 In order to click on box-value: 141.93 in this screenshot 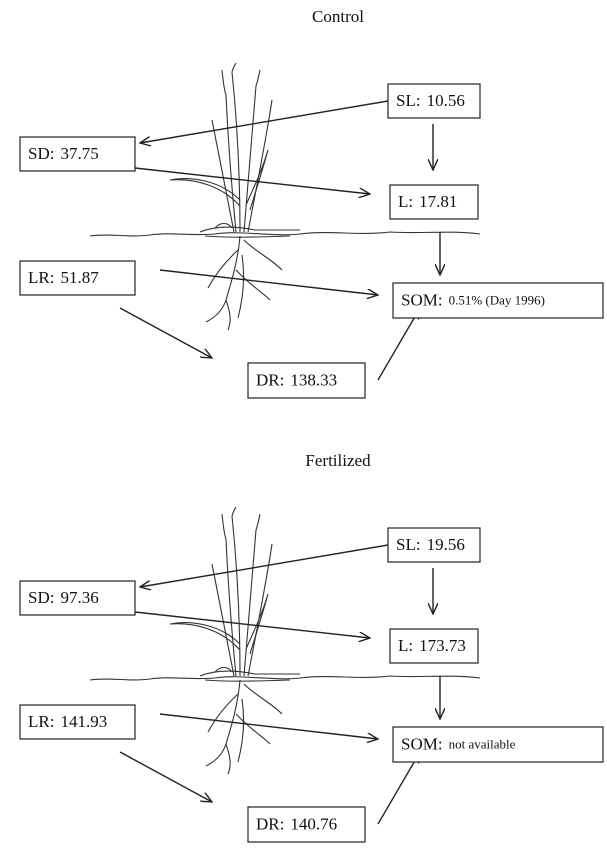, I will do `click(83, 721)`.